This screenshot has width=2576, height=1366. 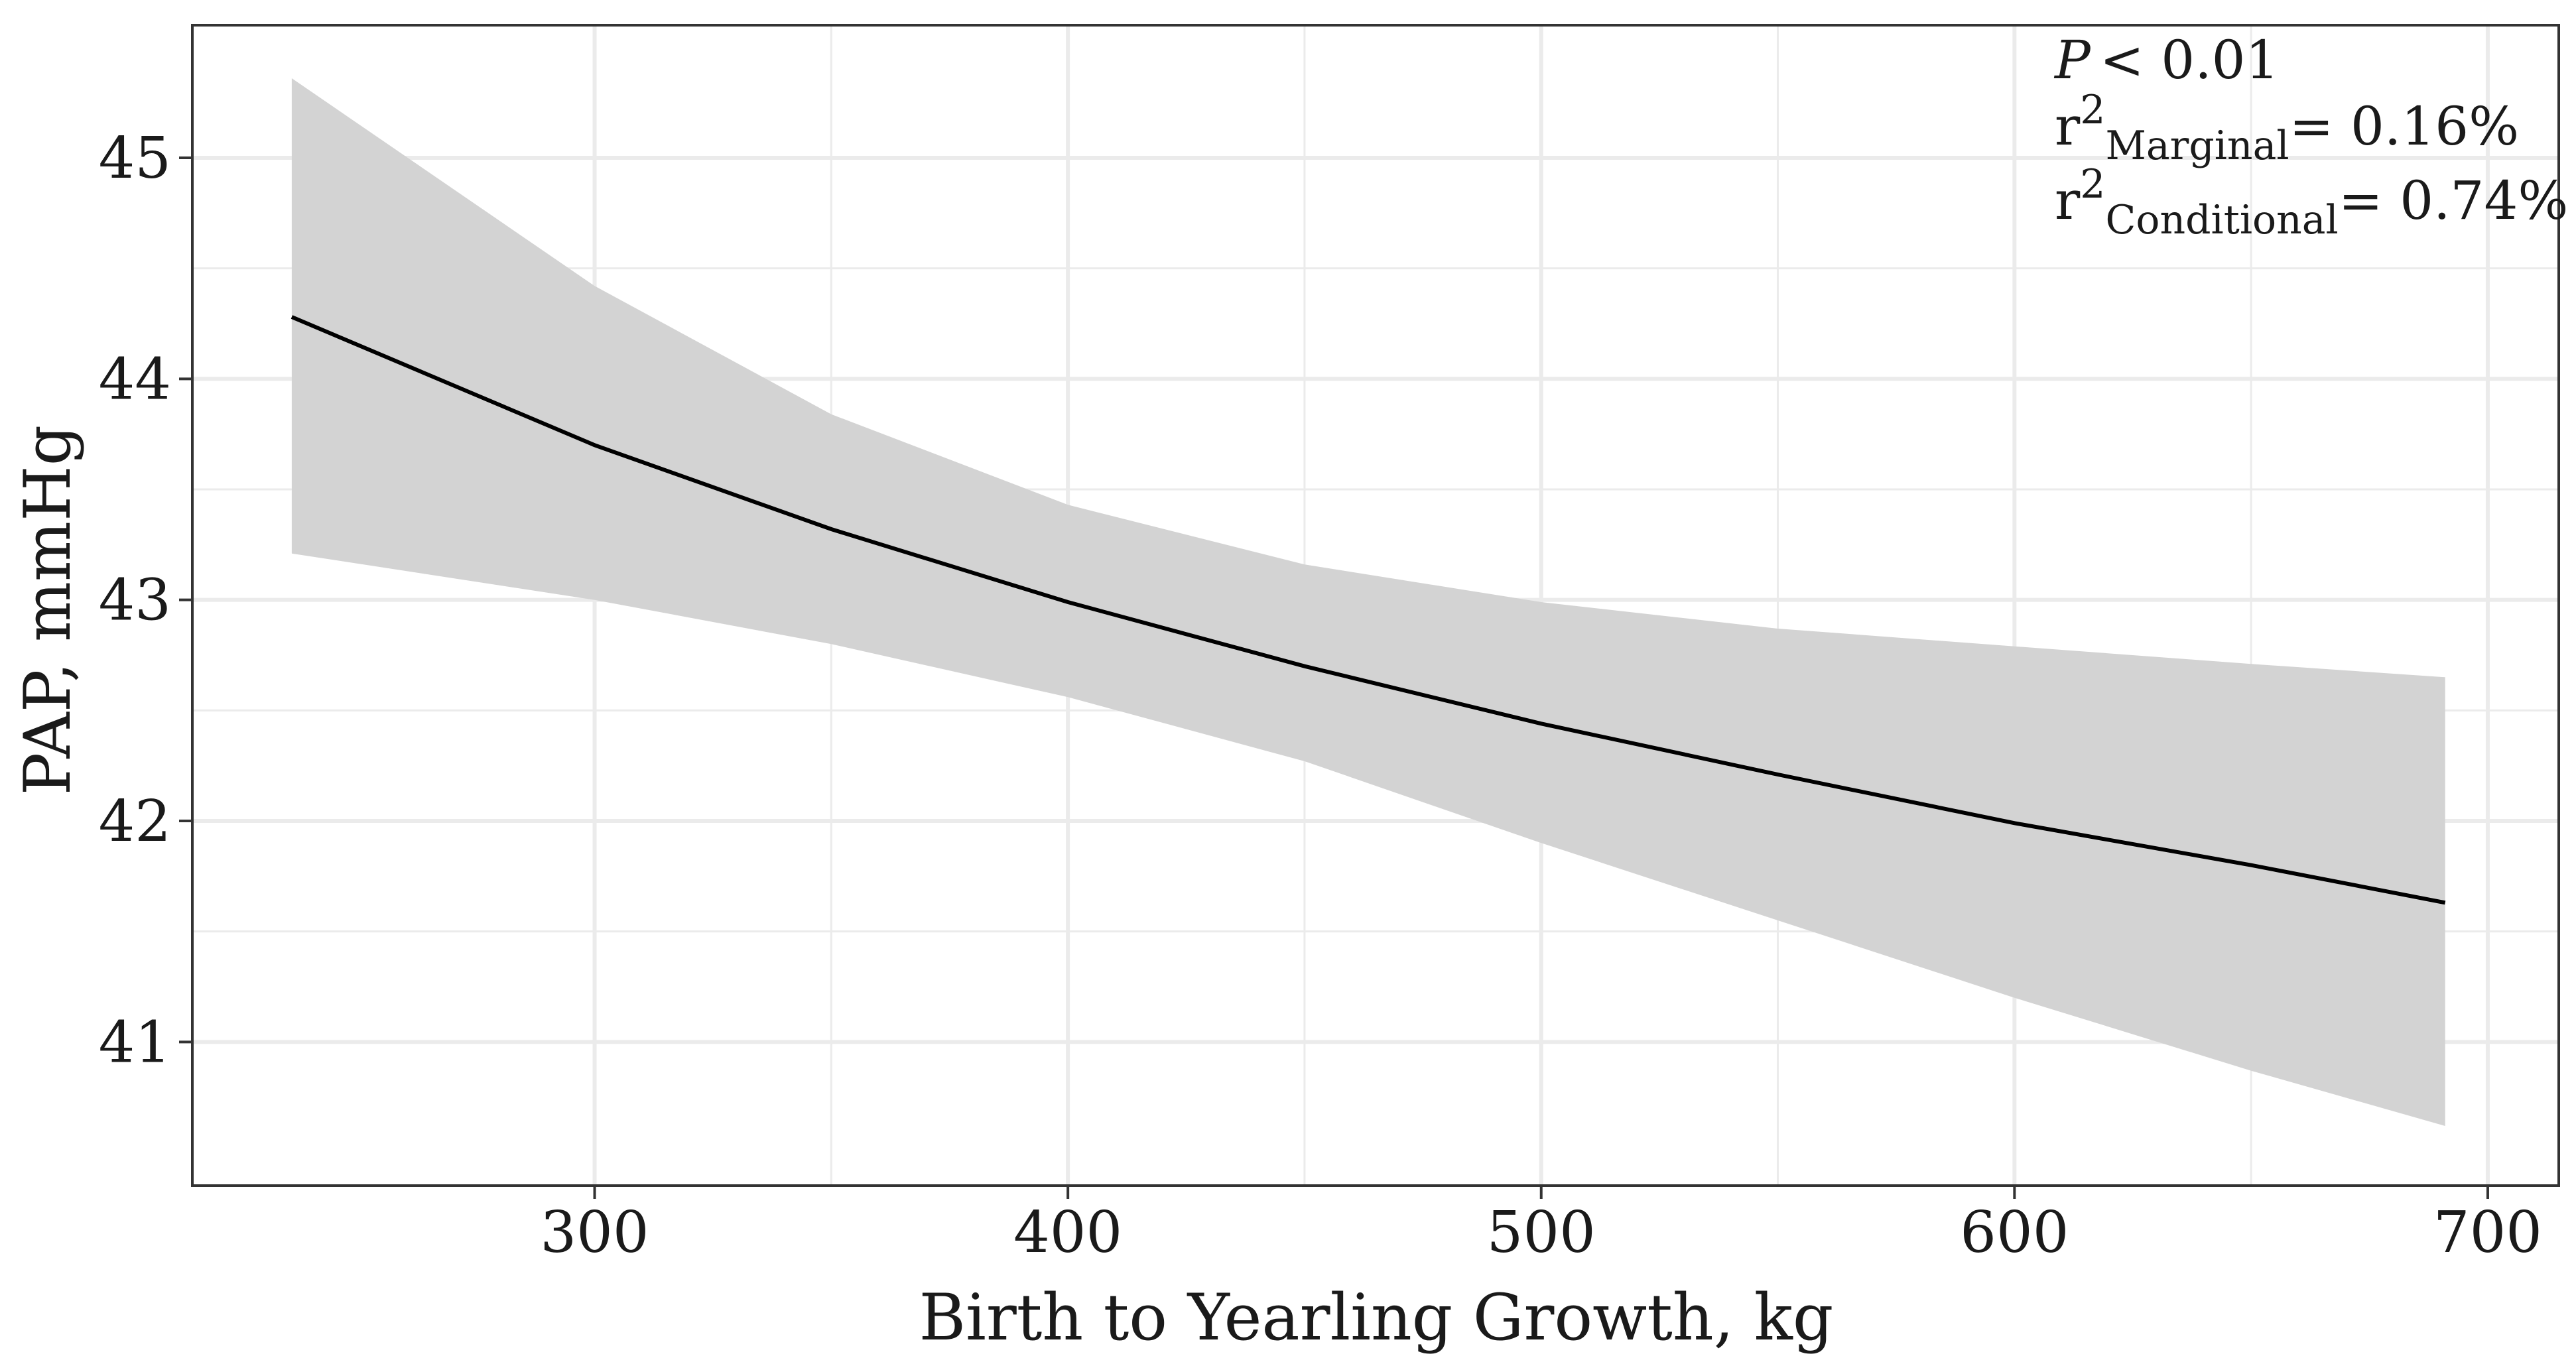 What do you see at coordinates (135, 601) in the screenshot?
I see `y-tick-label: 43` at bounding box center [135, 601].